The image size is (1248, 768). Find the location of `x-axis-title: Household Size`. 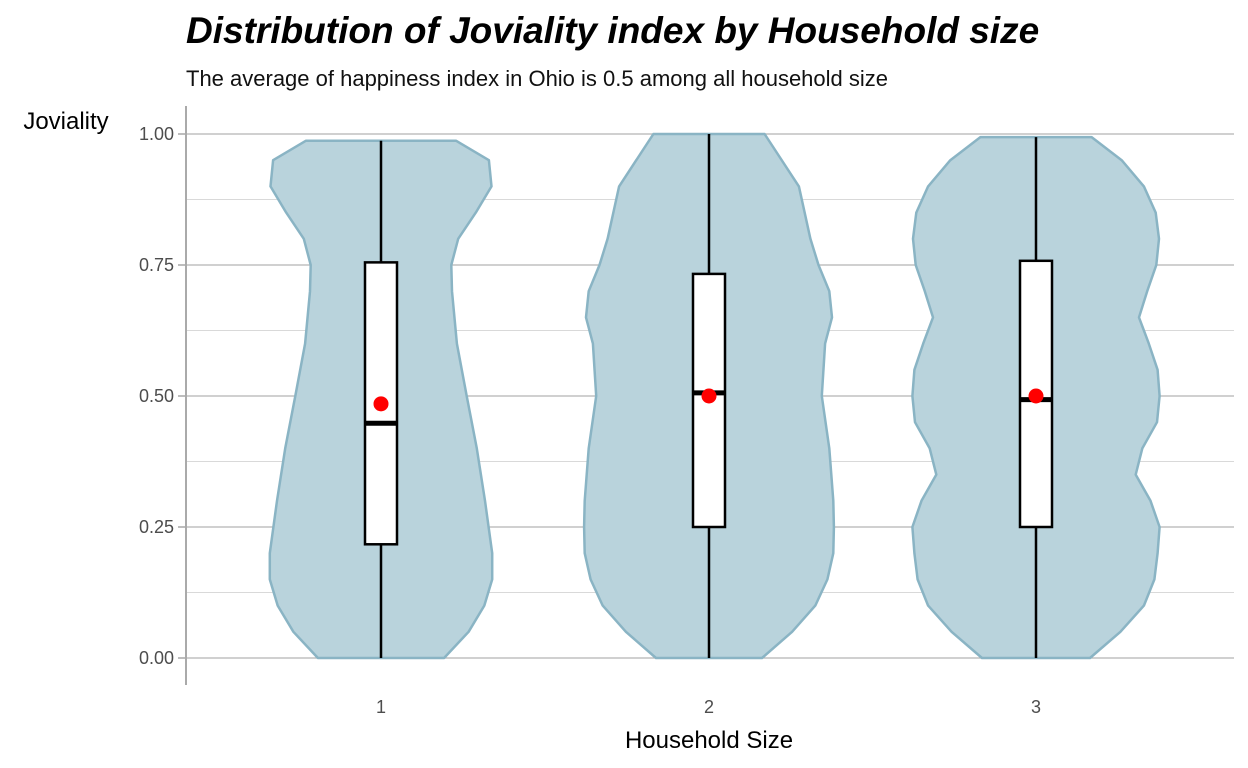

x-axis-title: Household Size is located at coordinates (709, 740).